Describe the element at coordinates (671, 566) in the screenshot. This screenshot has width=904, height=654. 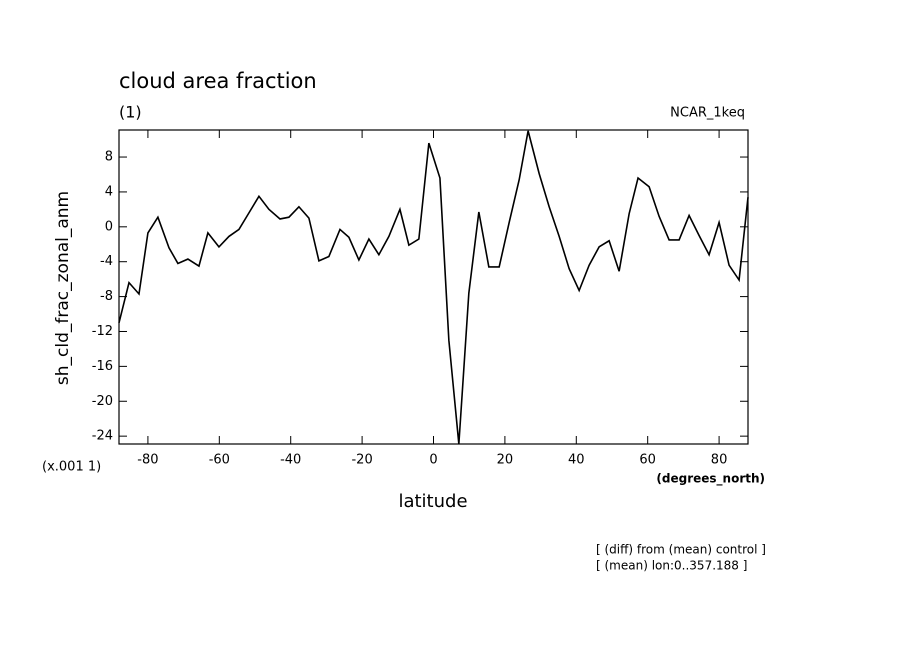
I see `note: [ (mean) lon:0..357.188 ]` at that location.